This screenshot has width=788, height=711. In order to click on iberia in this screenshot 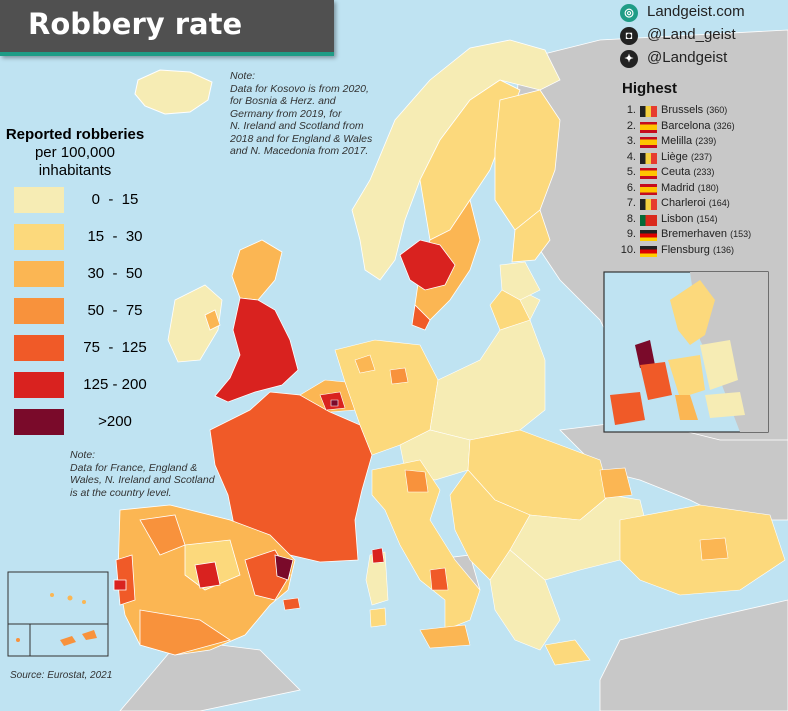, I will do `click(204, 580)`.